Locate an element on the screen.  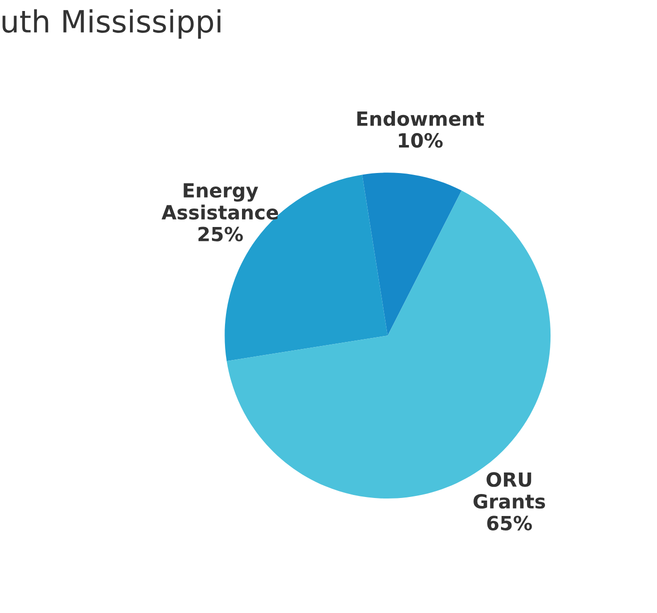
slice-label: Energy Assistance is located at coordinates (220, 201).